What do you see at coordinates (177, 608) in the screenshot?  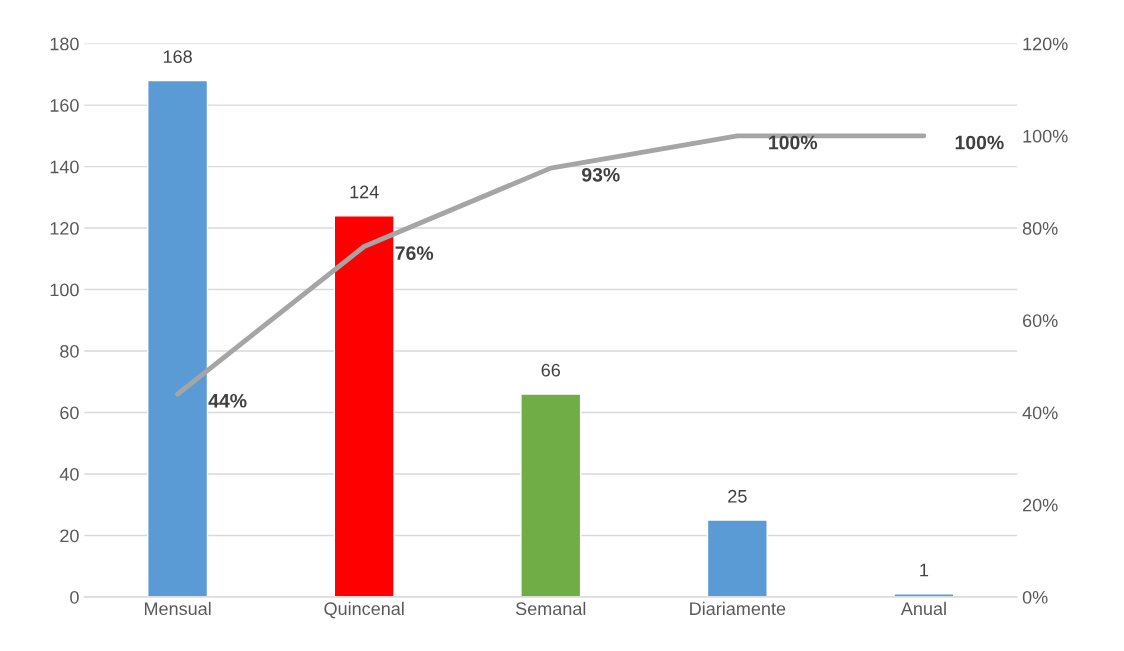 I see `x-tick-label: Mensual` at bounding box center [177, 608].